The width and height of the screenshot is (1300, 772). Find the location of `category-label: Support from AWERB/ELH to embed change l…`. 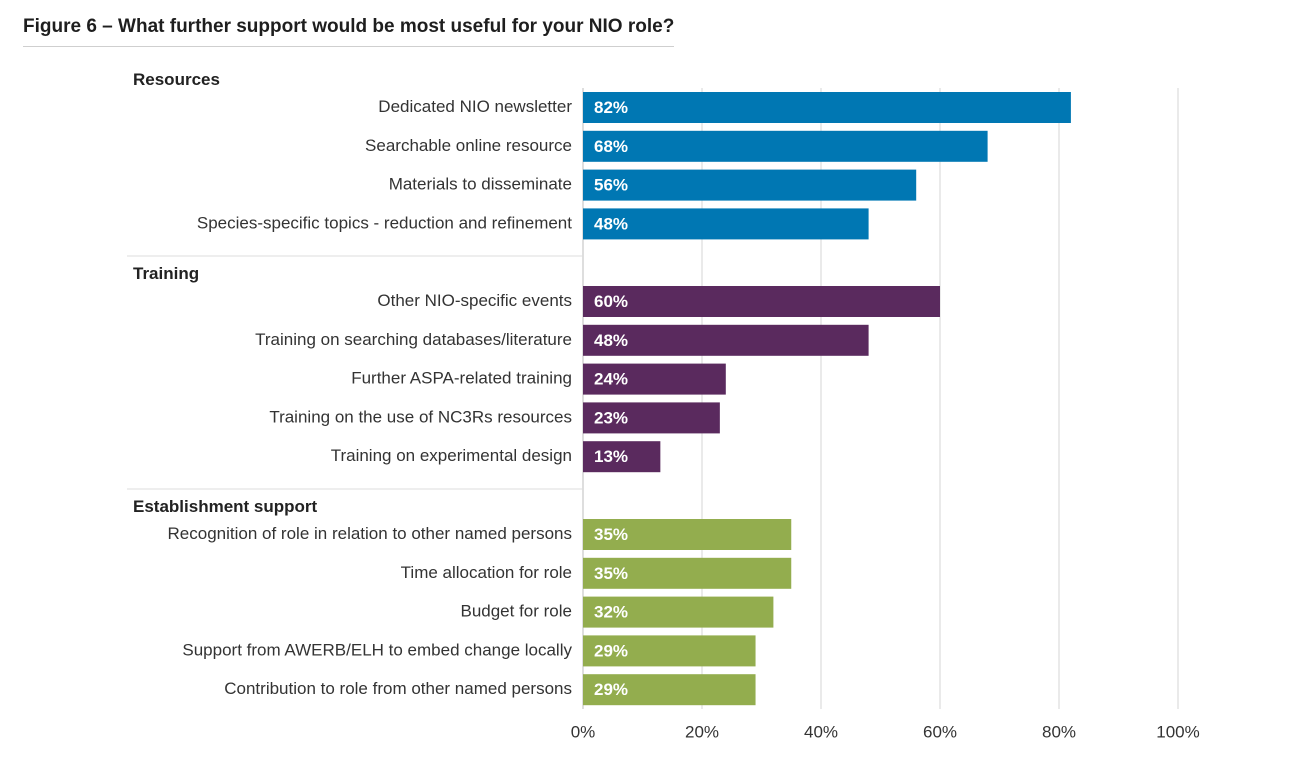

category-label: Support from AWERB/ELH to embed change l… is located at coordinates (377, 649).